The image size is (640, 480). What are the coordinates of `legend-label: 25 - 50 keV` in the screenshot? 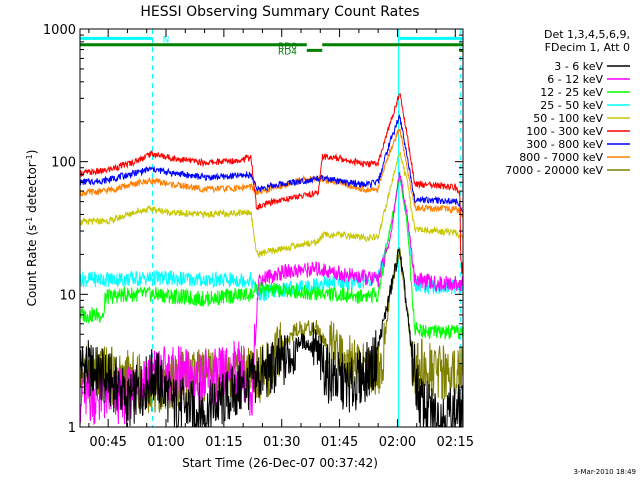 It's located at (571, 105).